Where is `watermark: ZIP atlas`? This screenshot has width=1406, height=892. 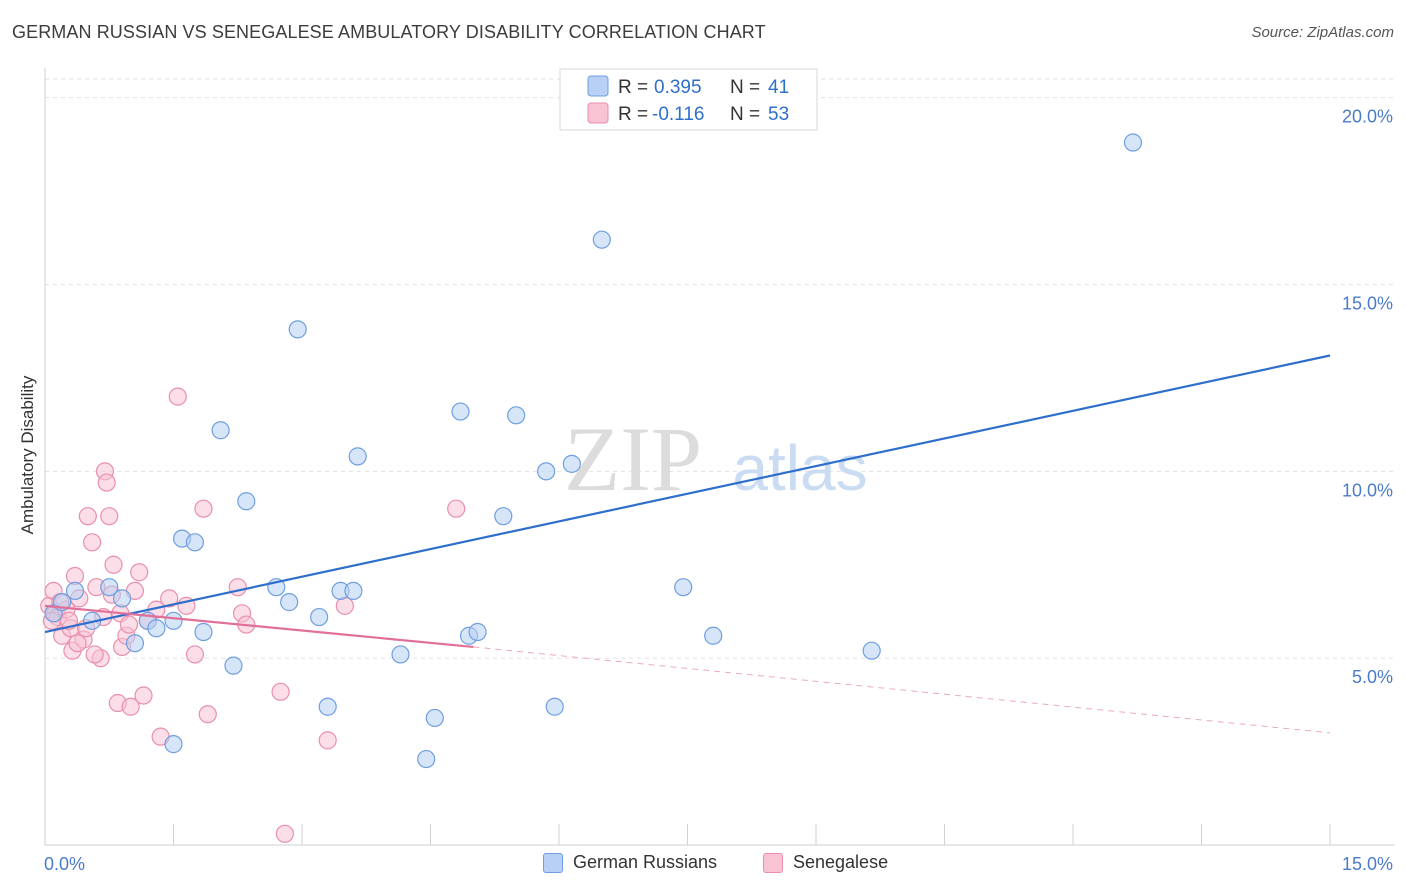
watermark: ZIP atlas is located at coordinates (716, 459).